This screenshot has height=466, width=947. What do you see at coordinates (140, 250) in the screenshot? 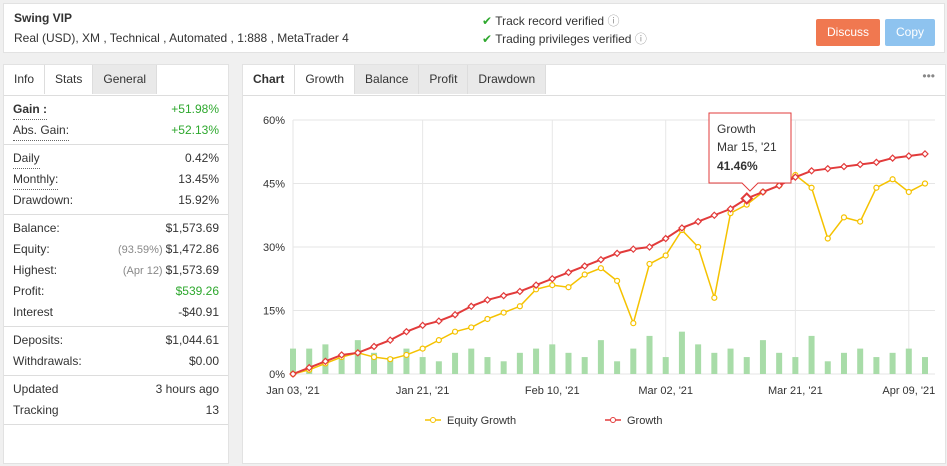
I see `stats-note: (93.59%)` at bounding box center [140, 250].